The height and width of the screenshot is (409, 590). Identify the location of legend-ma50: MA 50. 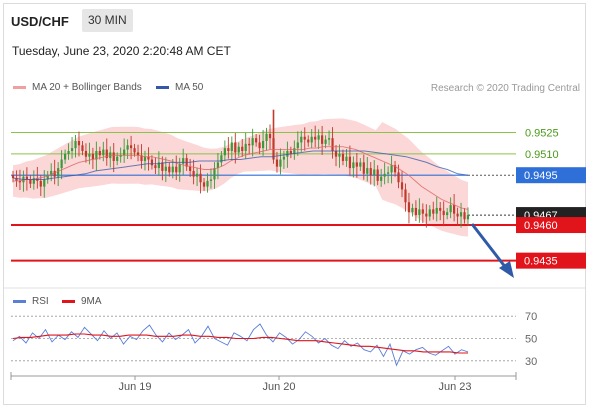
(179, 87).